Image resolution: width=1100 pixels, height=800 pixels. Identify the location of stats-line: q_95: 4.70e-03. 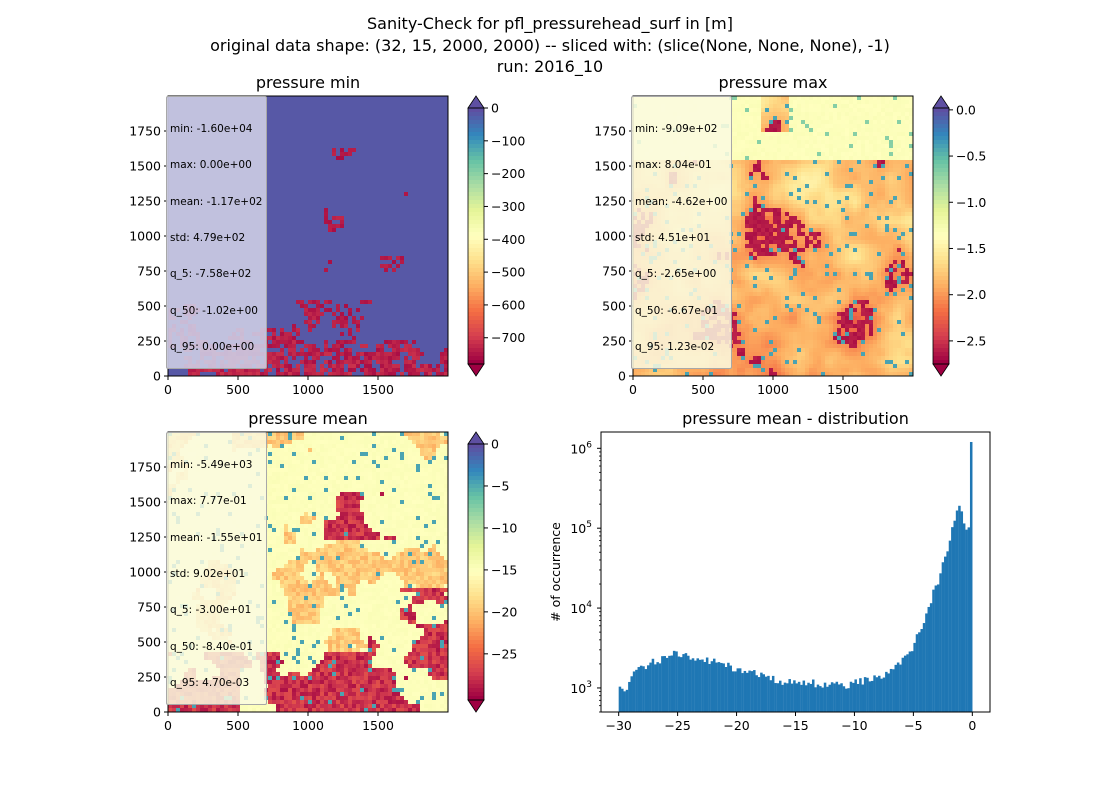
(210, 682).